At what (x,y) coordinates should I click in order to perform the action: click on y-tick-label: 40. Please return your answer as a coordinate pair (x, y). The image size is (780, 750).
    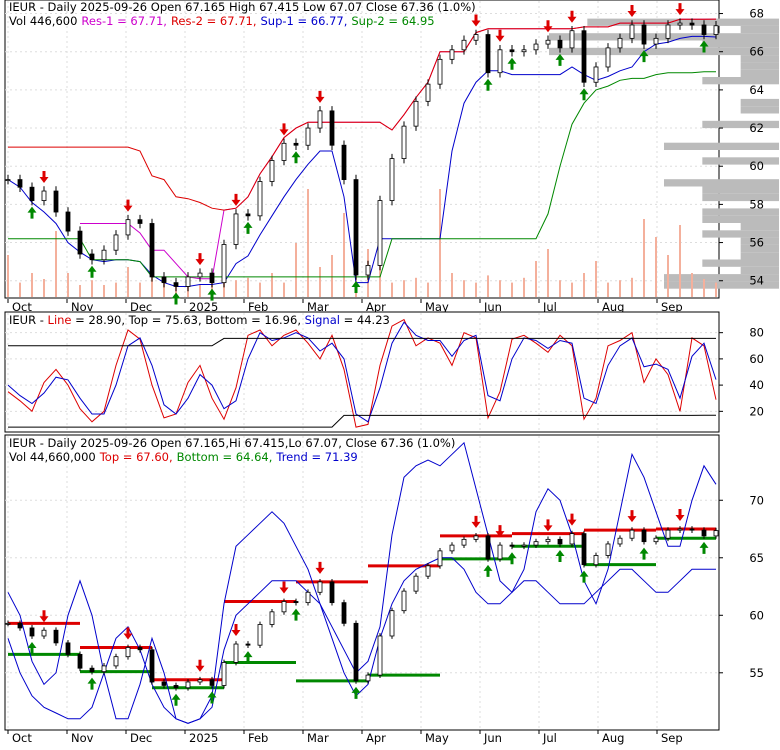
    Looking at the image, I should click on (756, 385).